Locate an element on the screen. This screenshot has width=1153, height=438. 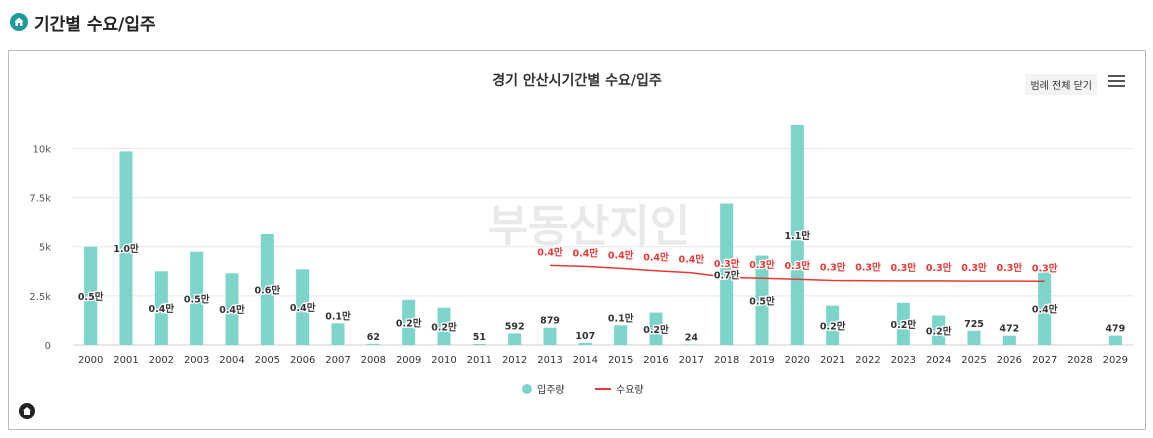
bar-data-label: 1.0만 is located at coordinates (126, 249).